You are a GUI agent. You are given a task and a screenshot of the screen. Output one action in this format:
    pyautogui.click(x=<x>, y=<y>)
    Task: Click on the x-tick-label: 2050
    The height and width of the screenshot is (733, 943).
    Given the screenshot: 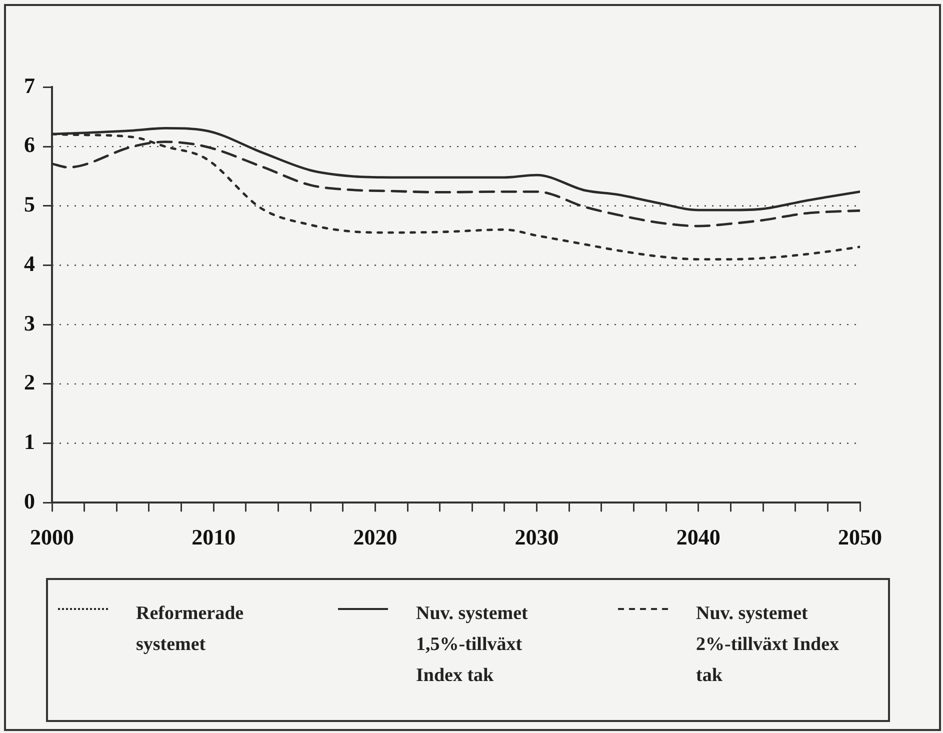 What is the action you would take?
    pyautogui.click(x=860, y=537)
    